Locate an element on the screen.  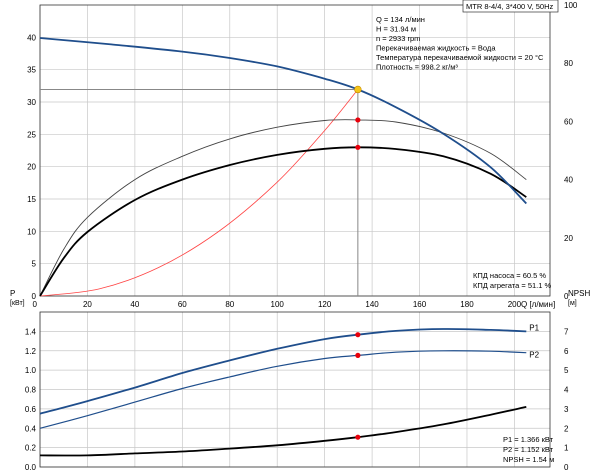
y2-tick-label: 3 is located at coordinates (566, 409).